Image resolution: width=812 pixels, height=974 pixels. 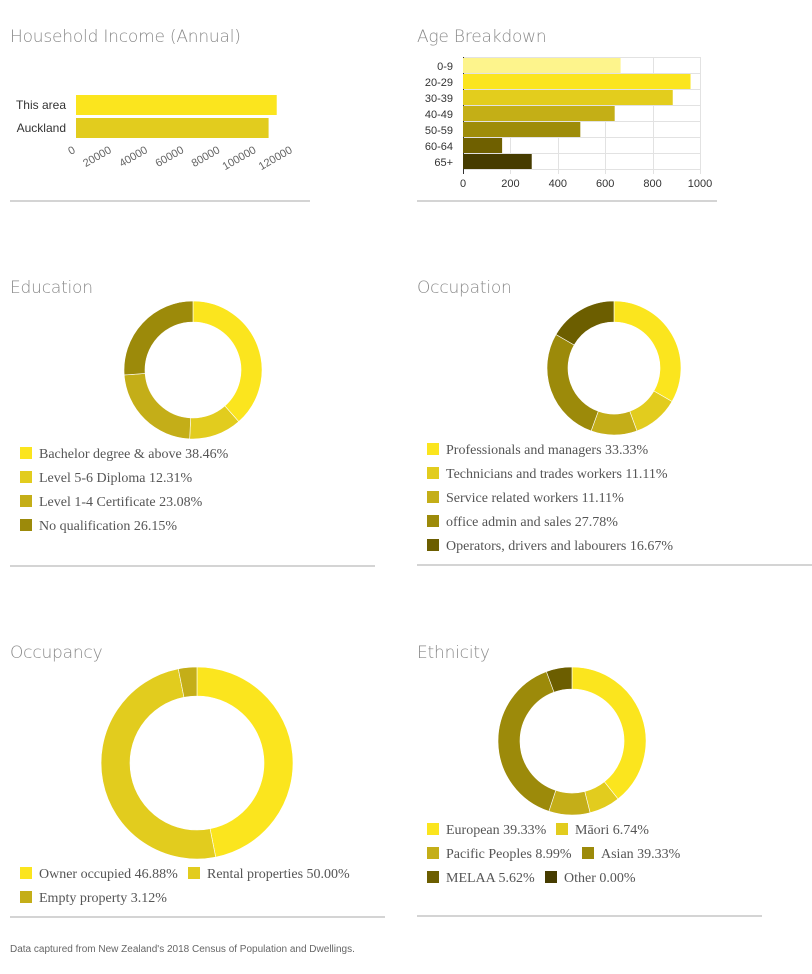 I want to click on occupancy-legend-item: Empty property 3.12%, so click(x=93, y=899).